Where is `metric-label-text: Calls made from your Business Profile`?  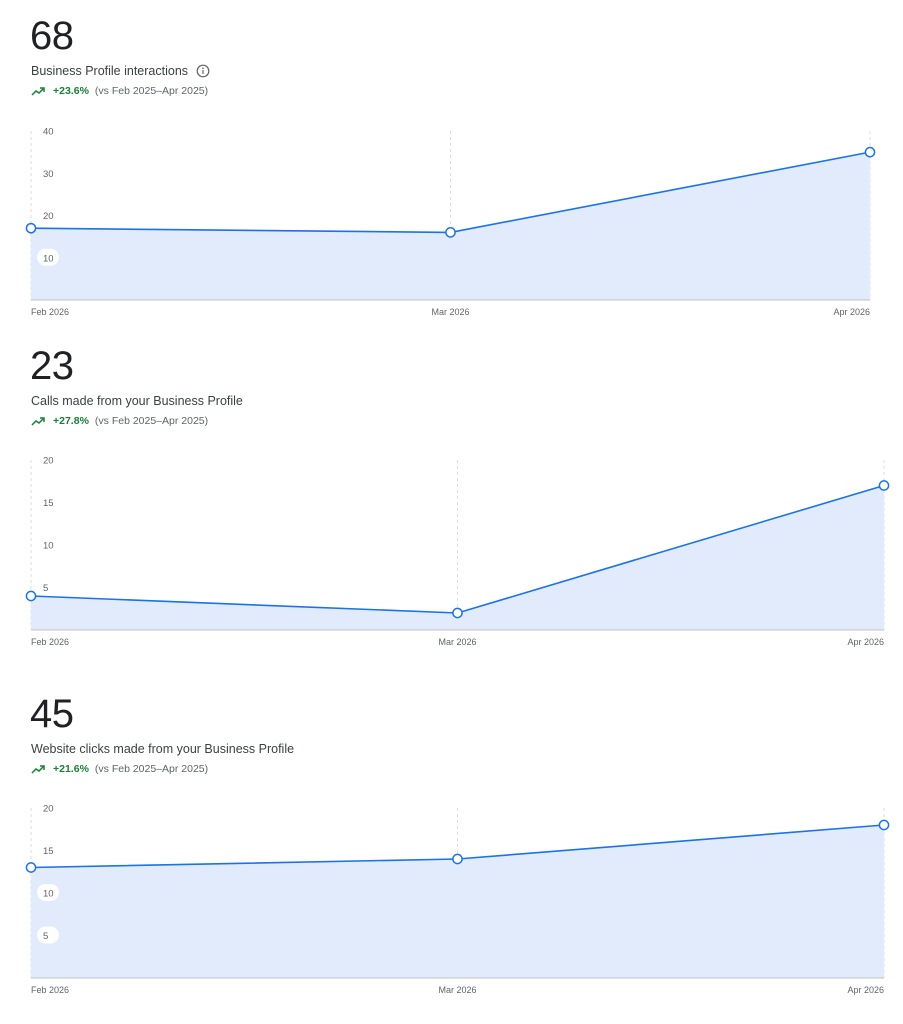
metric-label-text: Calls made from your Business Profile is located at coordinates (137, 401).